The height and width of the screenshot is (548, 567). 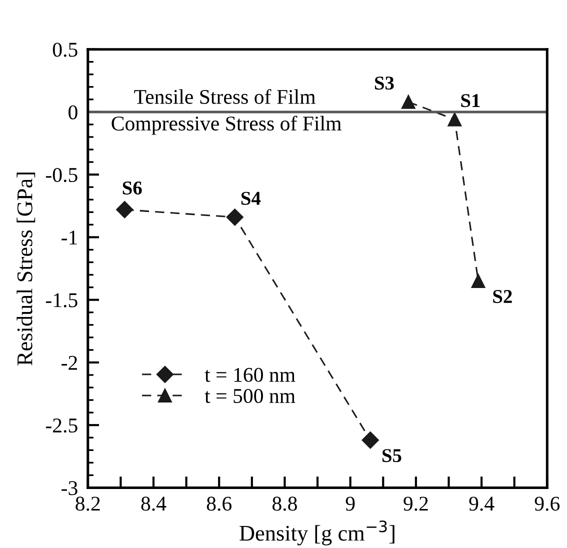 I want to click on legend-label: t = 160 nm, so click(x=250, y=375).